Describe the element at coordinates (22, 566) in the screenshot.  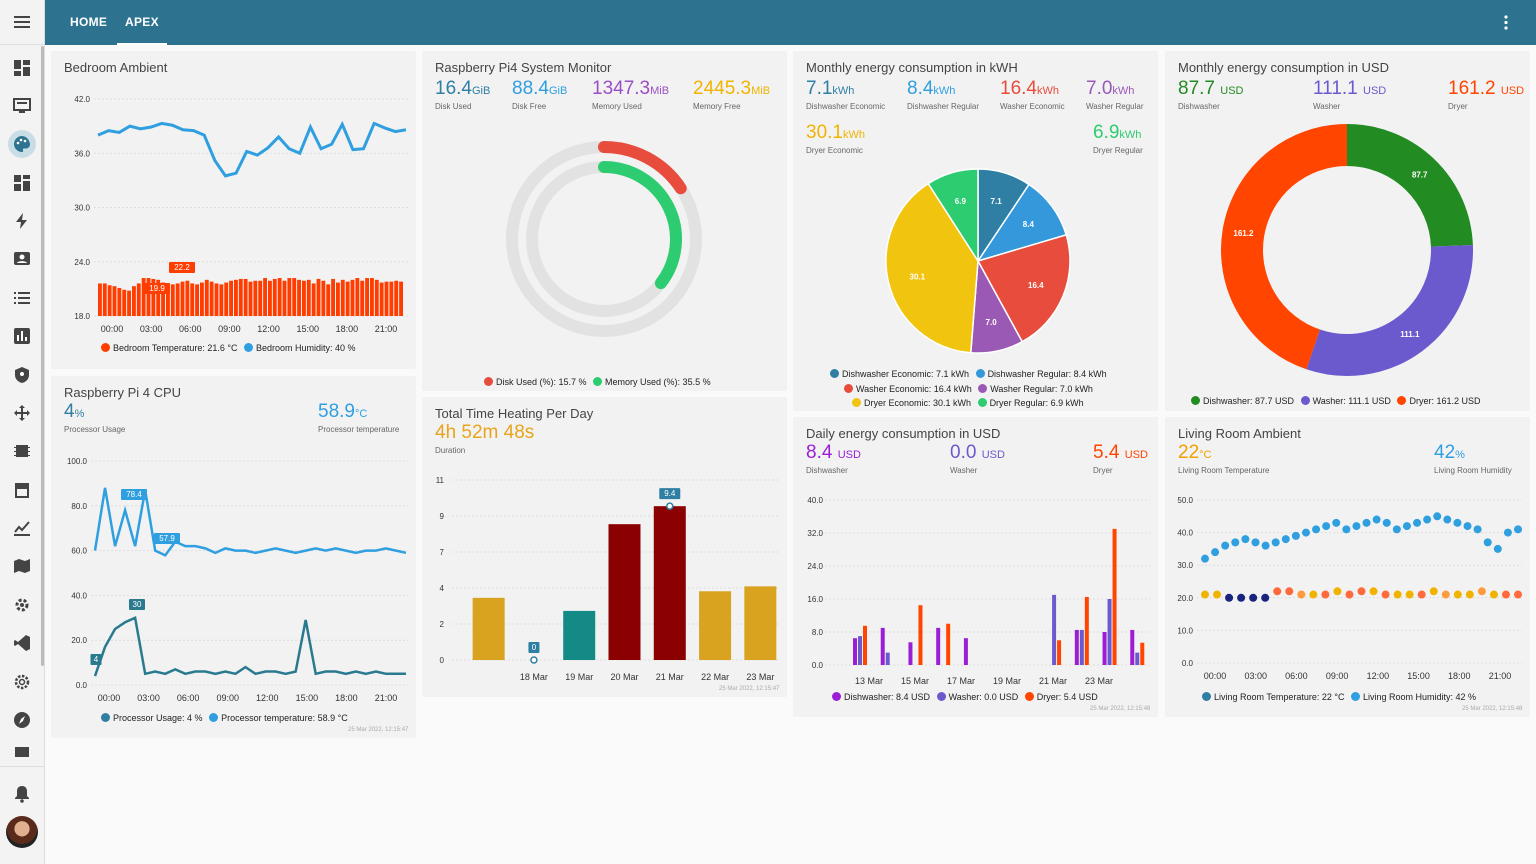
I see `sidebar-item-map` at that location.